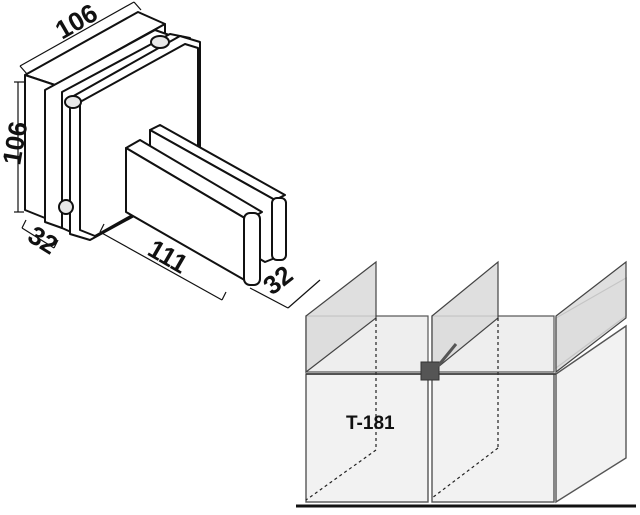  I want to click on glass-pad-front-edge, so click(252, 249).